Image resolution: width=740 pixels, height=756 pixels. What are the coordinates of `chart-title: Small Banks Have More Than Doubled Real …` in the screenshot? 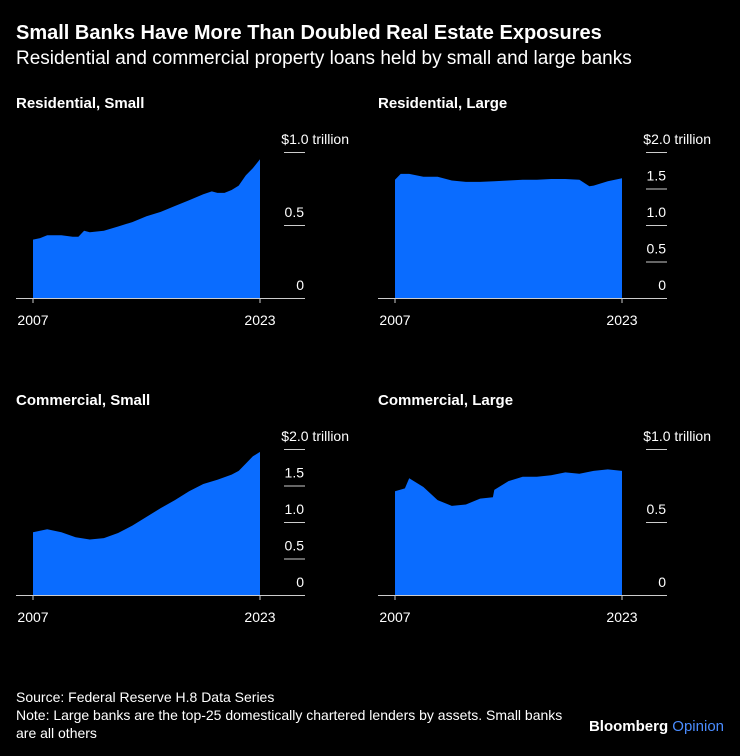 It's located at (309, 33).